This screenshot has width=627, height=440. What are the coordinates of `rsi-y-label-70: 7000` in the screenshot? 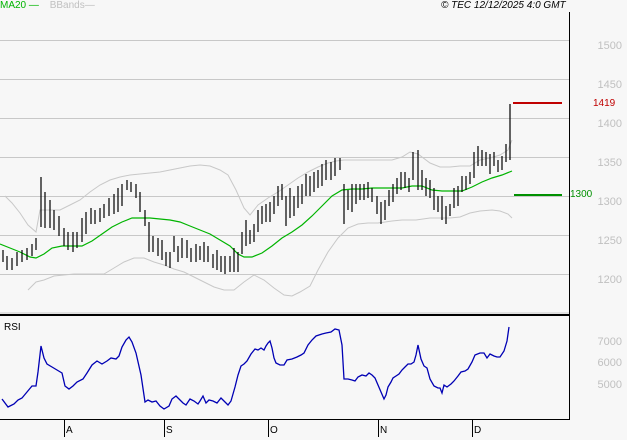 It's located at (609, 342).